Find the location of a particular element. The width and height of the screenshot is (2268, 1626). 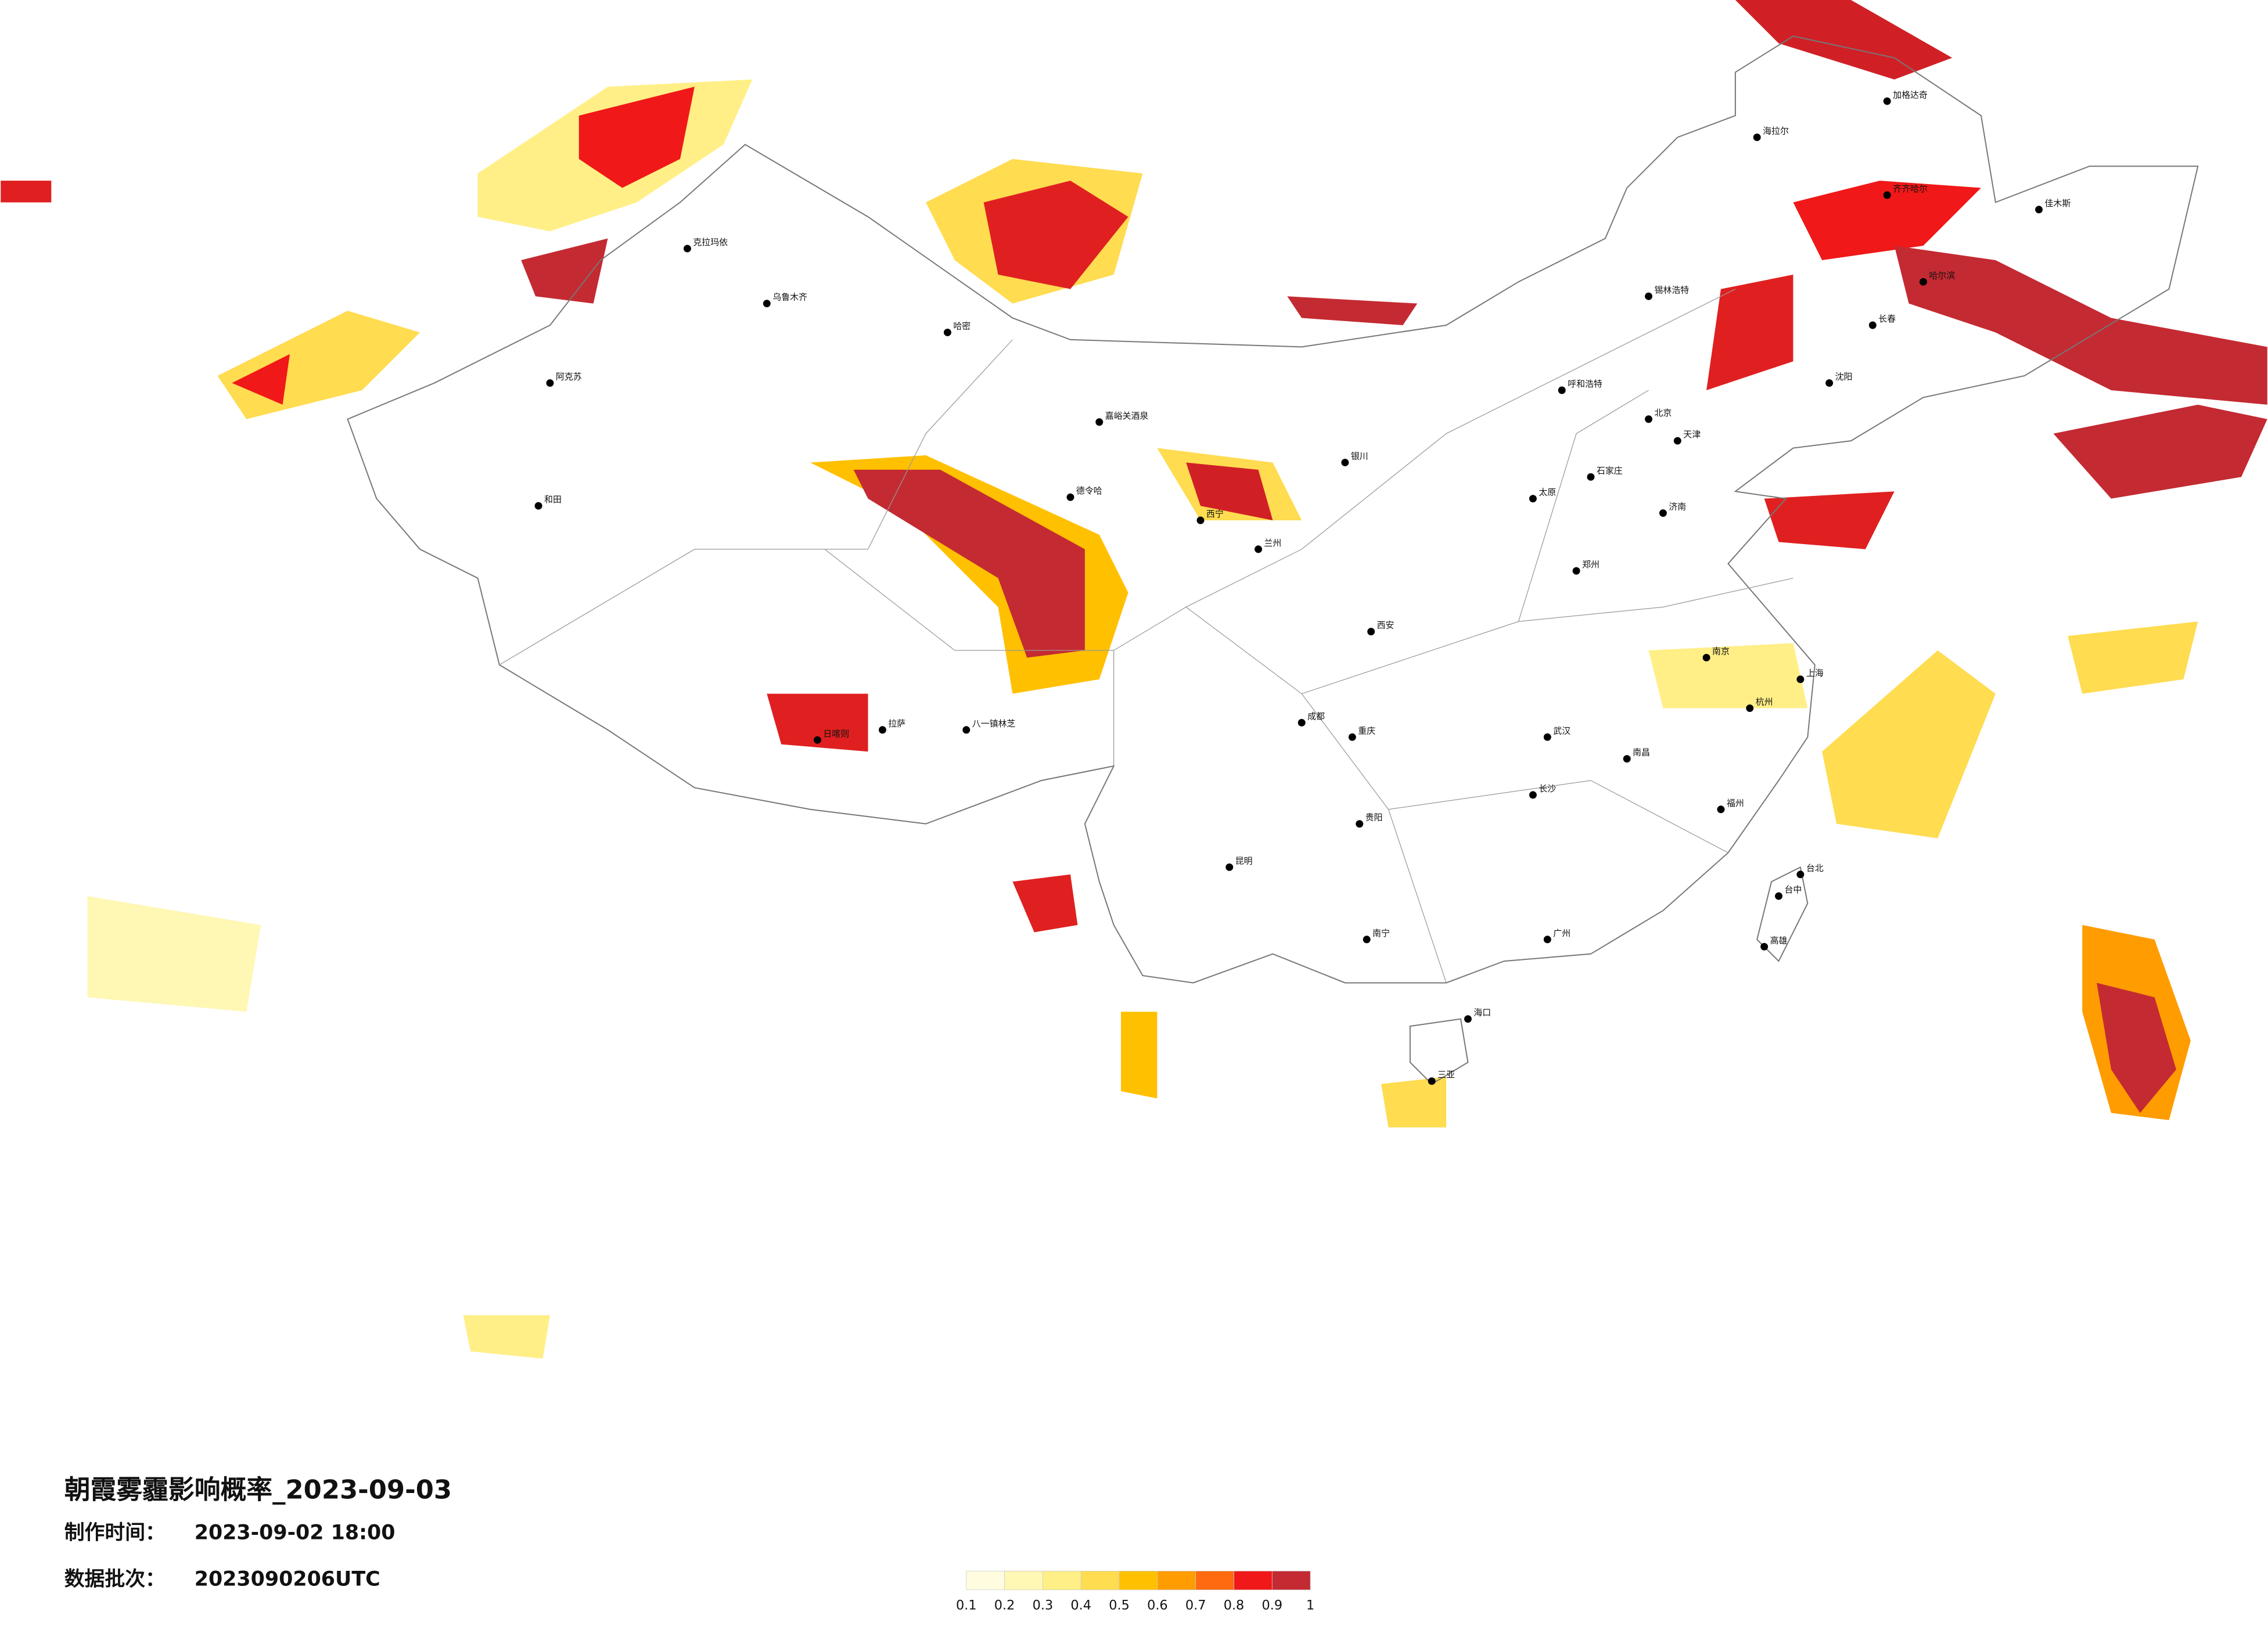

city-label: 锡林浩特 is located at coordinates (1672, 290).